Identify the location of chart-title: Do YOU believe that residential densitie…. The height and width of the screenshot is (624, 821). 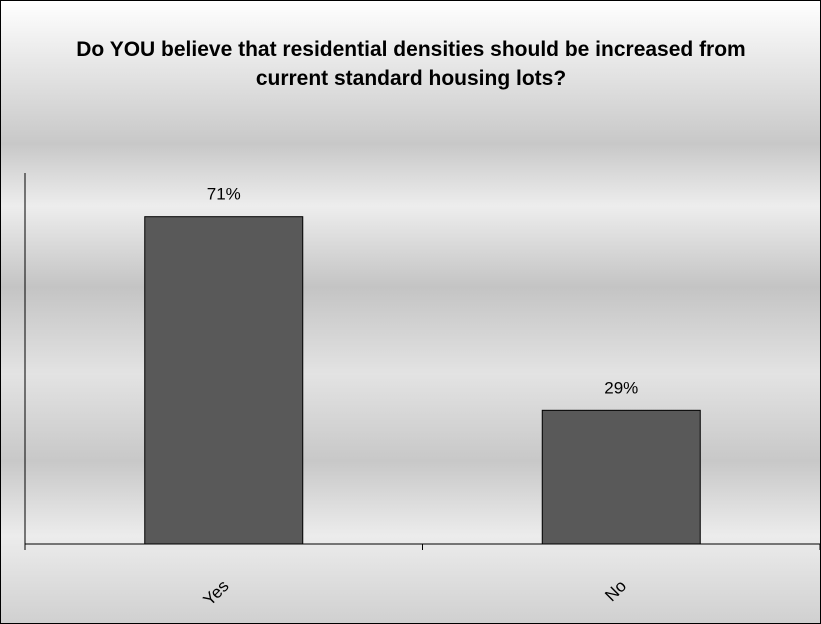
(411, 64).